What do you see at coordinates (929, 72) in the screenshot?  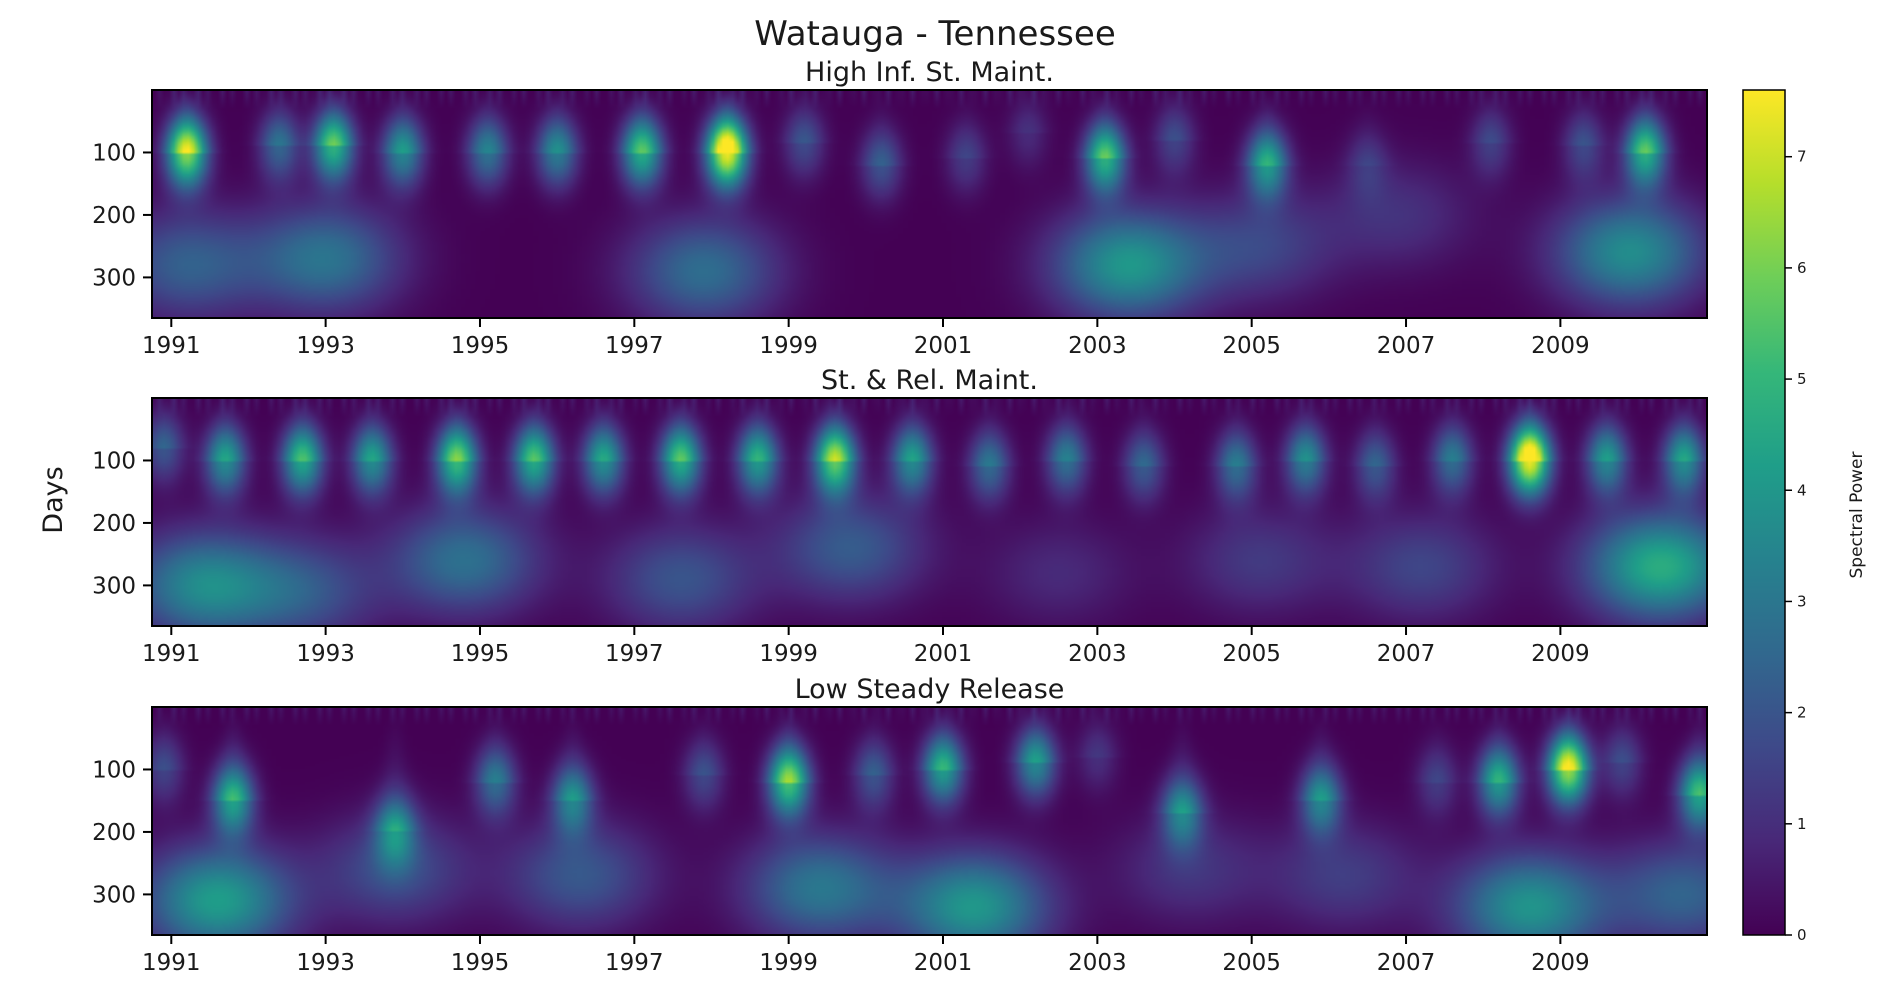 I see `panel-title: High Inf. St. Maint.` at bounding box center [929, 72].